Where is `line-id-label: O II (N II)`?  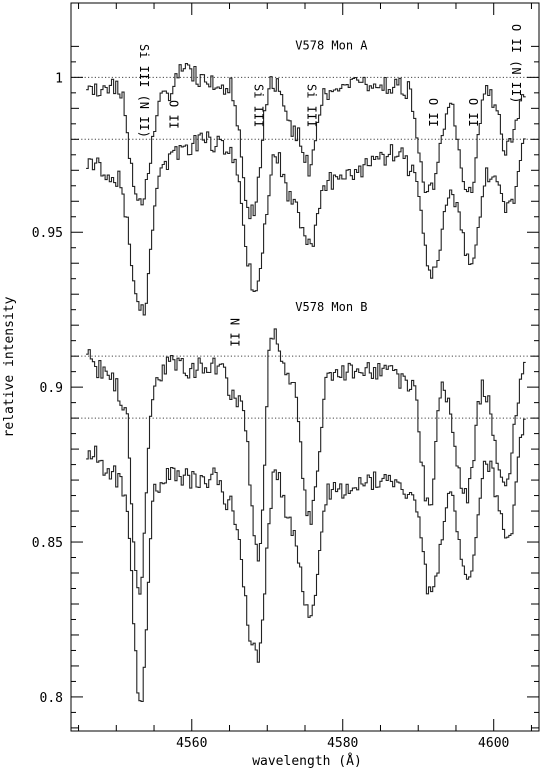 line-id-label: O II (N II) is located at coordinates (516, 63).